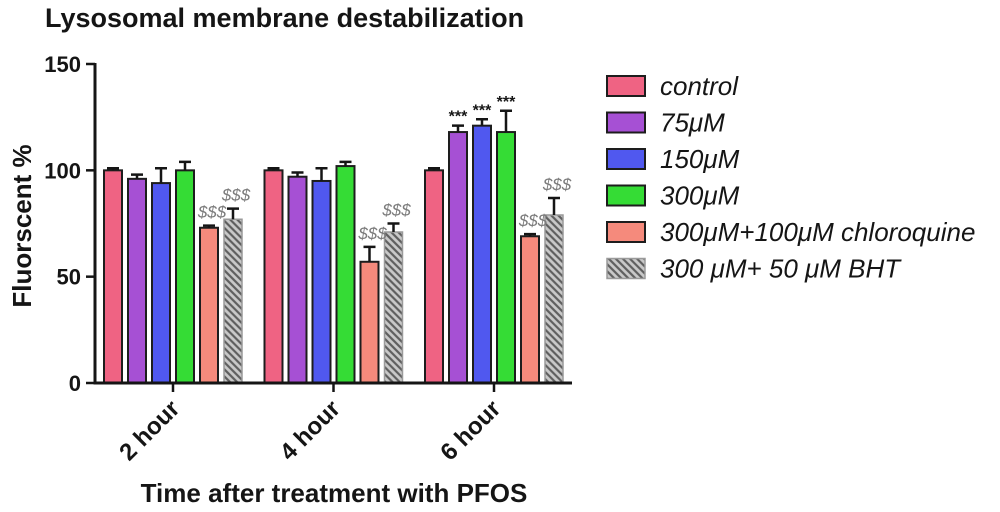  What do you see at coordinates (75, 383) in the screenshot?
I see `y-tick-label: 0` at bounding box center [75, 383].